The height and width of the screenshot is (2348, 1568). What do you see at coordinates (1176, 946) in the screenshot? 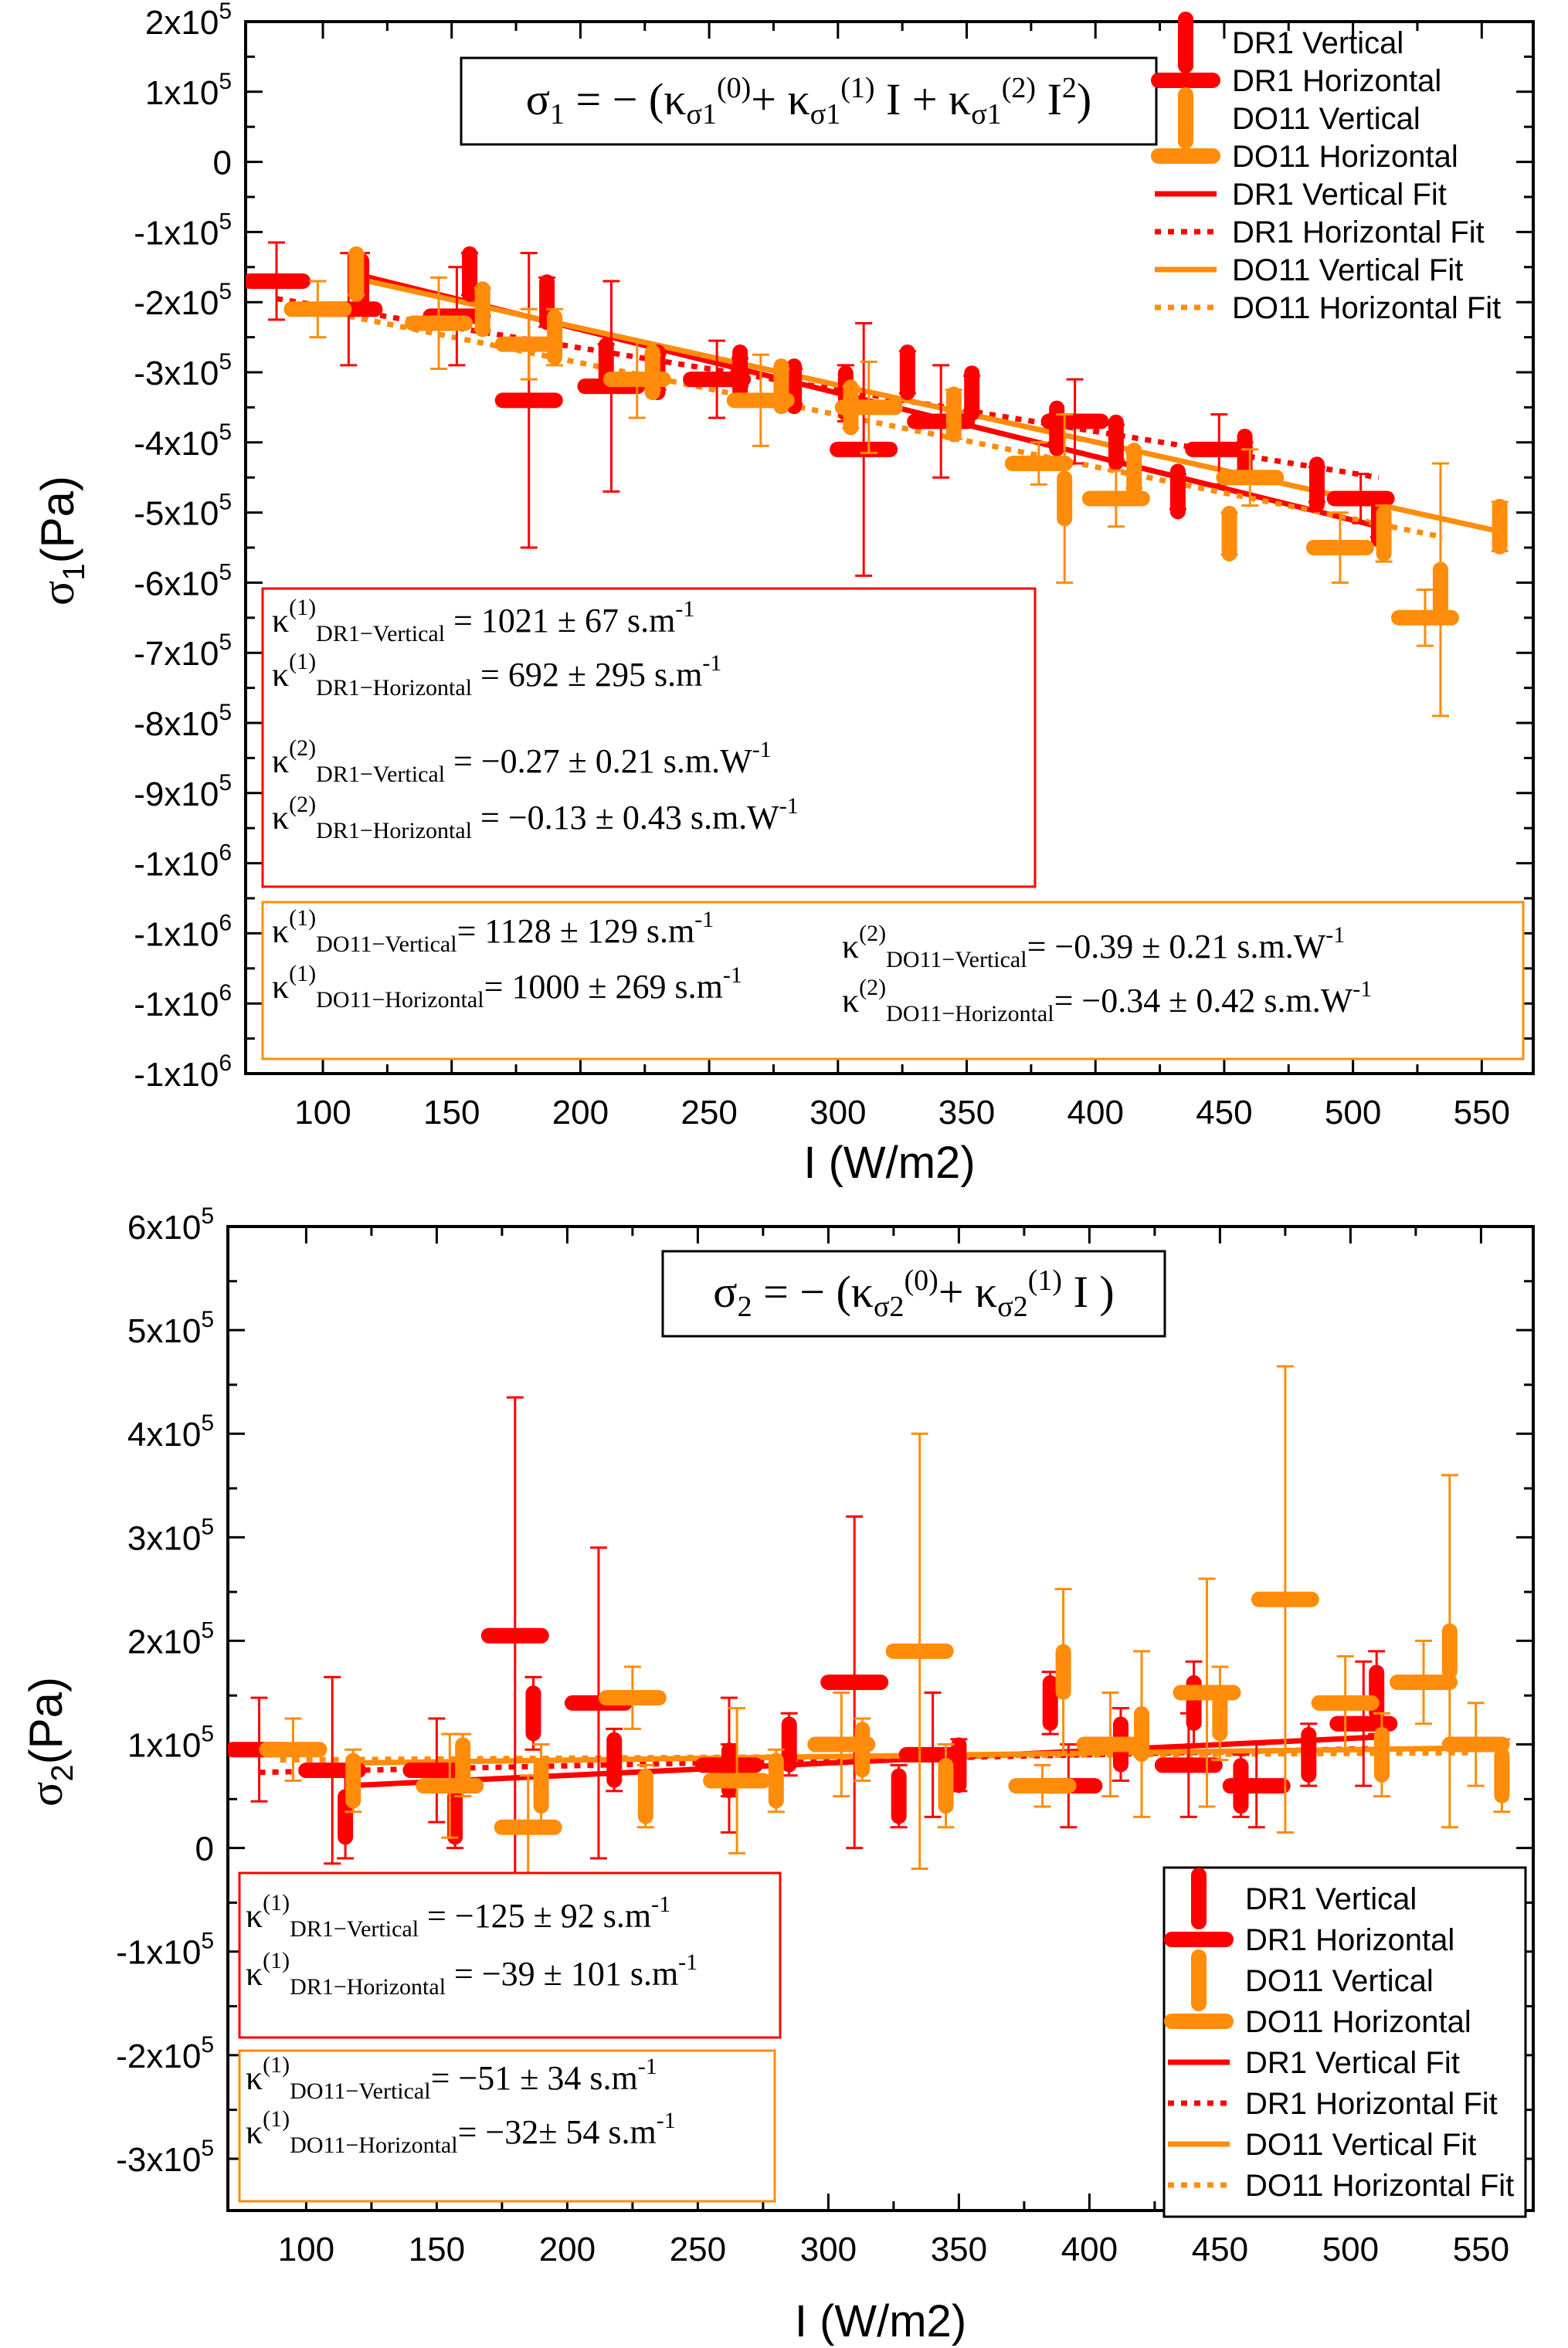
I see `kappa-value: = −0.39 ± 0.21 s.m.W` at bounding box center [1176, 946].